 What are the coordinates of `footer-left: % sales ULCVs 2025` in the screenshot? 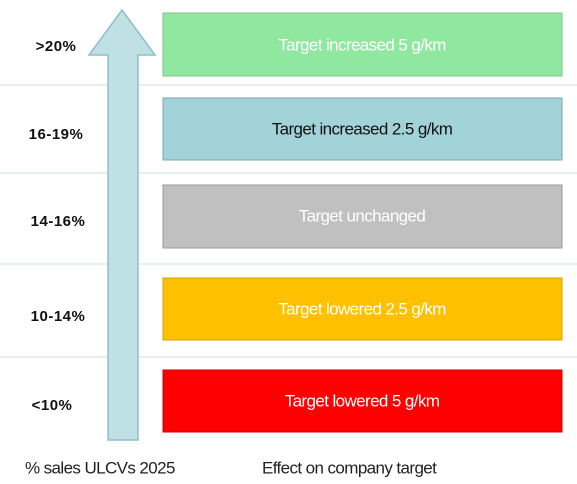 It's located at (100, 467).